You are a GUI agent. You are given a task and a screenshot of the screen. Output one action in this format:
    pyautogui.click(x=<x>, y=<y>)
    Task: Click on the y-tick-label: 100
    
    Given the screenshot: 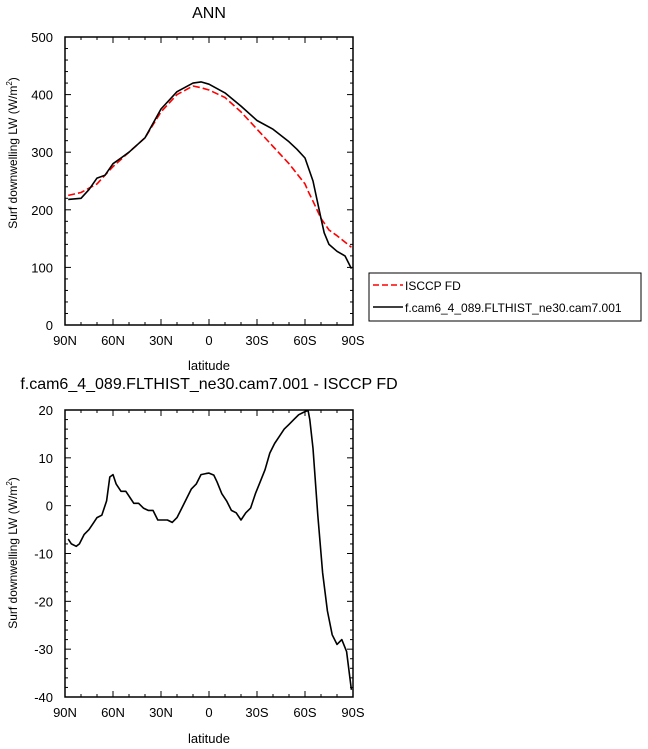 What is the action you would take?
    pyautogui.click(x=42, y=267)
    